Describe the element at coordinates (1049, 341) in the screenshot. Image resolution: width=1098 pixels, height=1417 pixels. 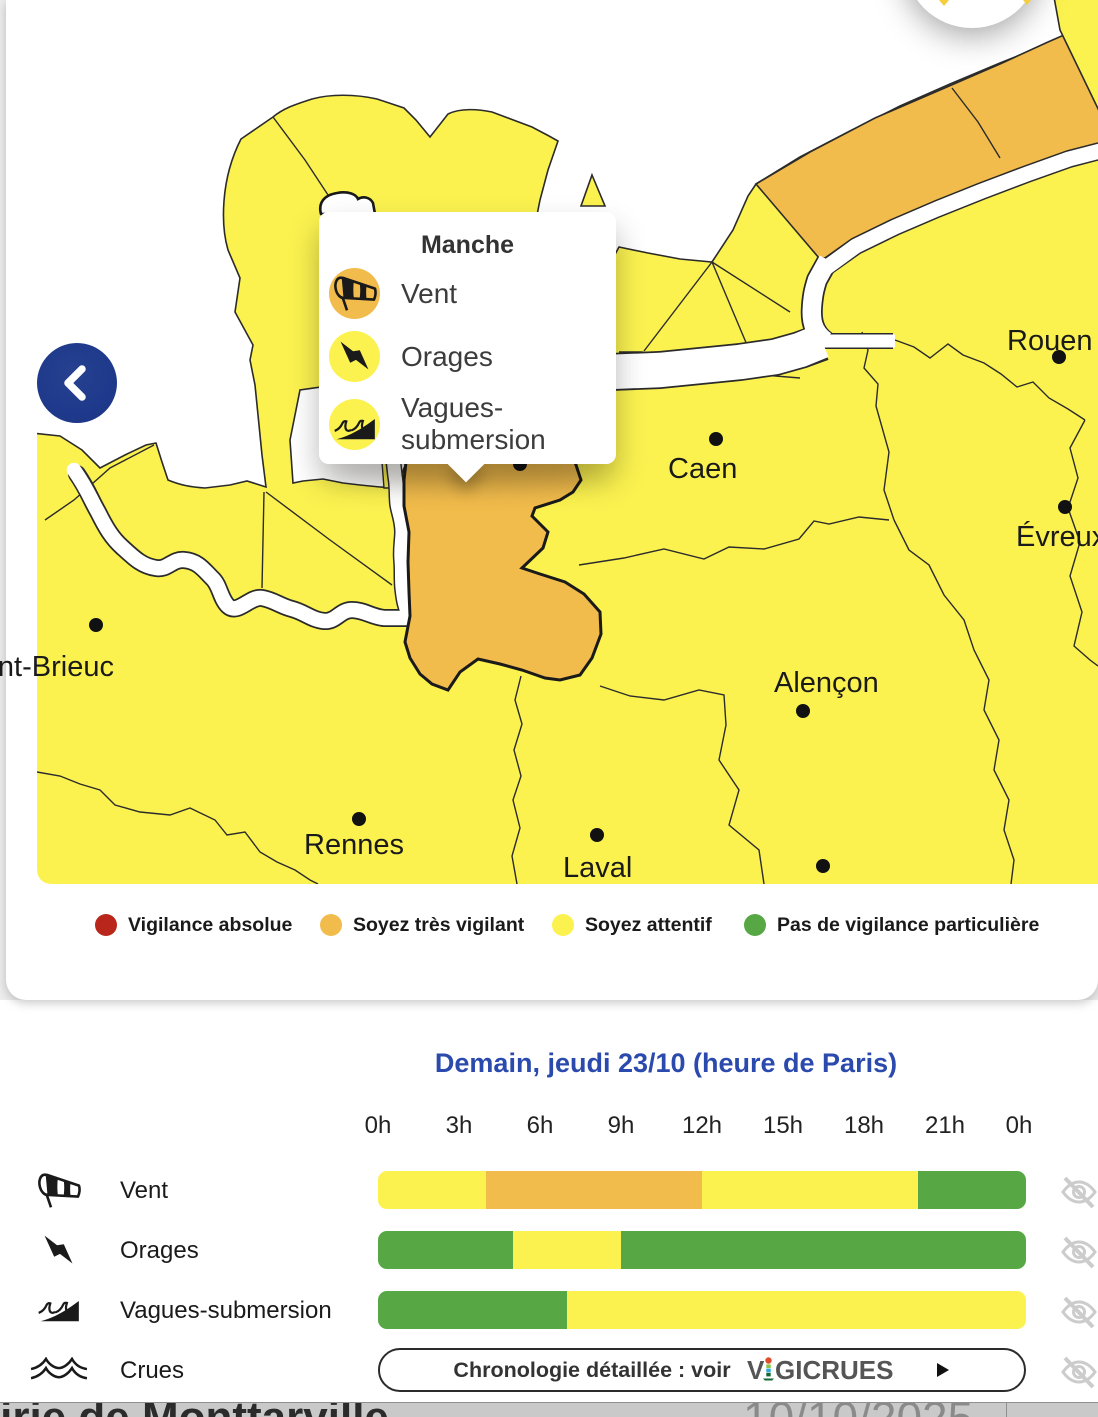
I see `svg-text: Rouen` at that location.